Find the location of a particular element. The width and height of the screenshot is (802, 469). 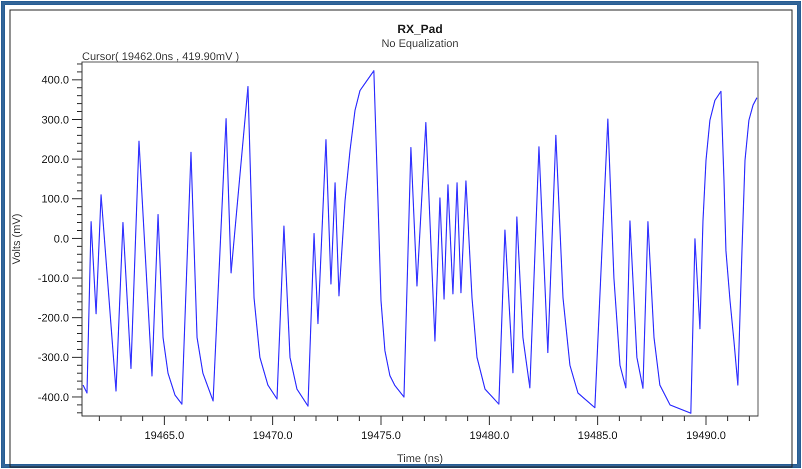

x-tick-label: 19475.0 is located at coordinates (381, 436).